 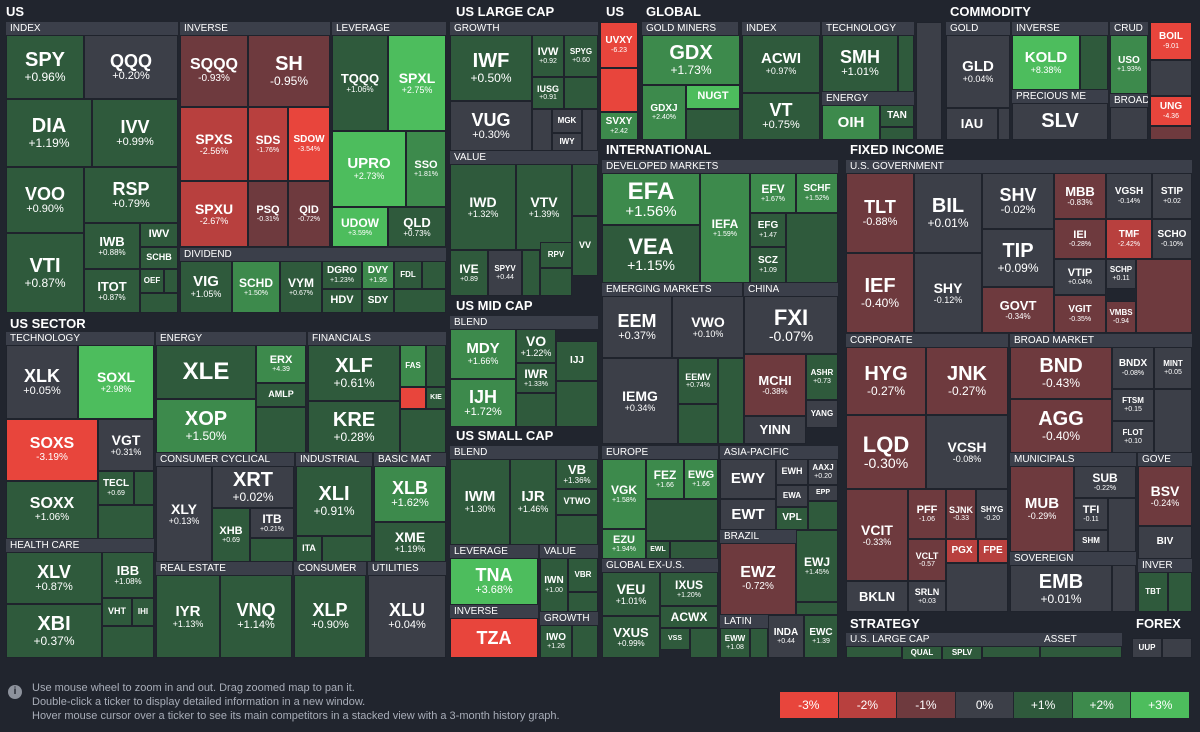 I want to click on ticker-tile-erx: ERX +4.39, so click(x=281, y=364).